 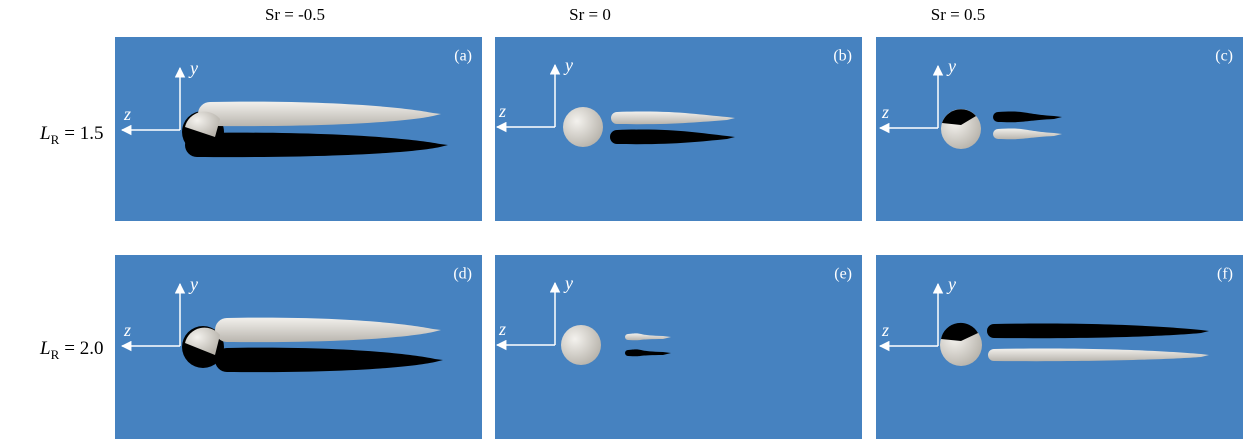 I want to click on column-header: Sr = -0.5, so click(x=295, y=14).